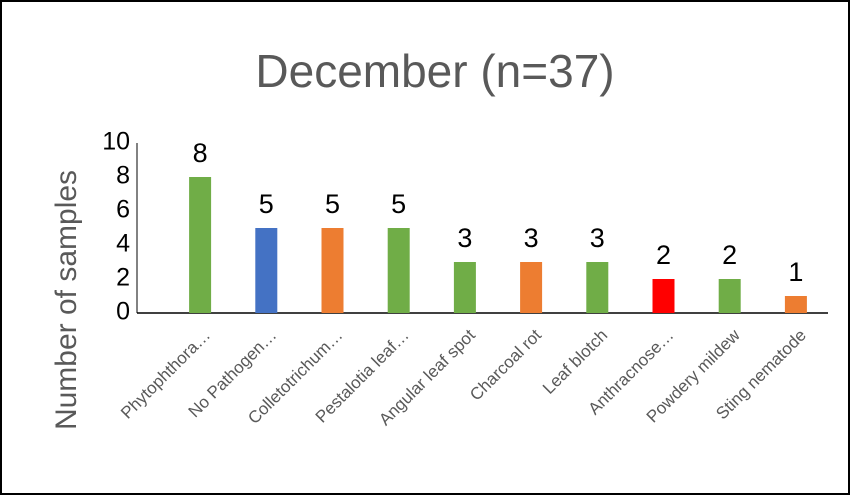 This screenshot has width=850, height=495. Describe the element at coordinates (434, 71) in the screenshot. I see `chart-title: December (n=37)` at that location.